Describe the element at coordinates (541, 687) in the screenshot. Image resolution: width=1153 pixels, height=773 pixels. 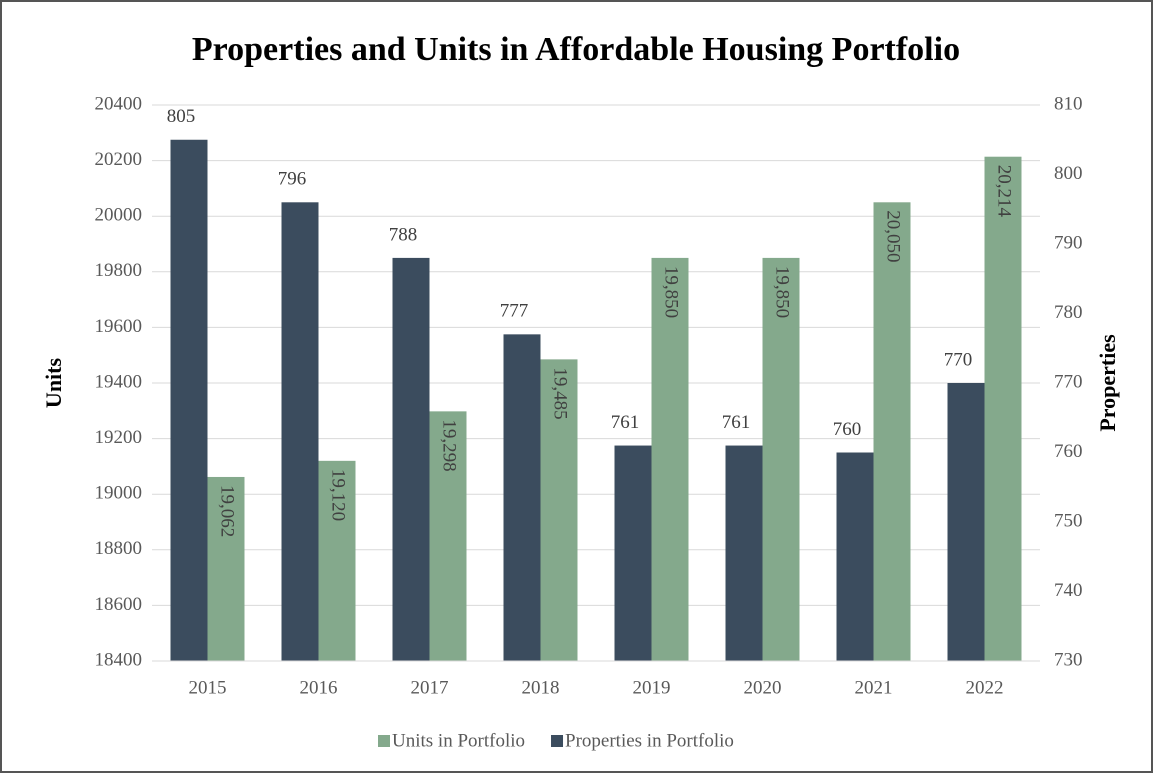
I see `x-tick-label: 2018` at that location.